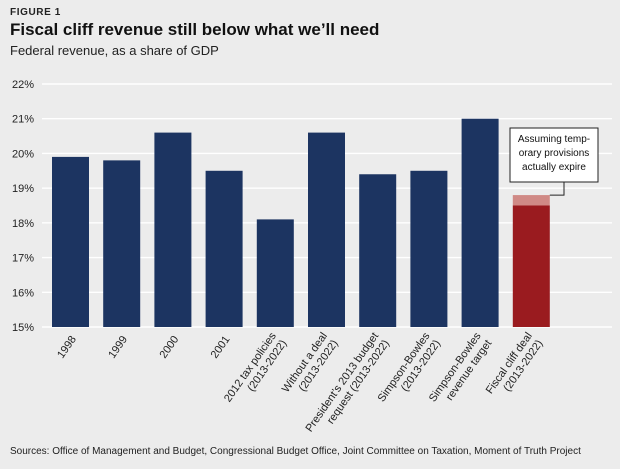 This screenshot has width=620, height=469. Describe the element at coordinates (23, 328) in the screenshot. I see `y-tick-label: 15%` at that location.